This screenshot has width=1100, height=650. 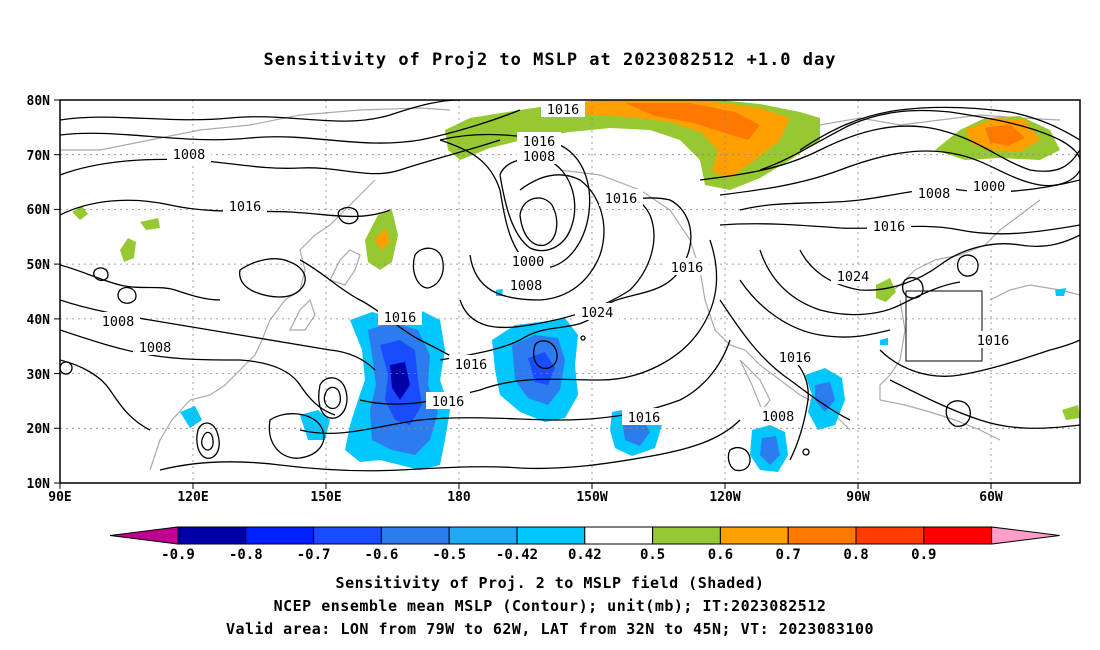 I want to click on colorbar-tick-label: 0.9, so click(x=923, y=555).